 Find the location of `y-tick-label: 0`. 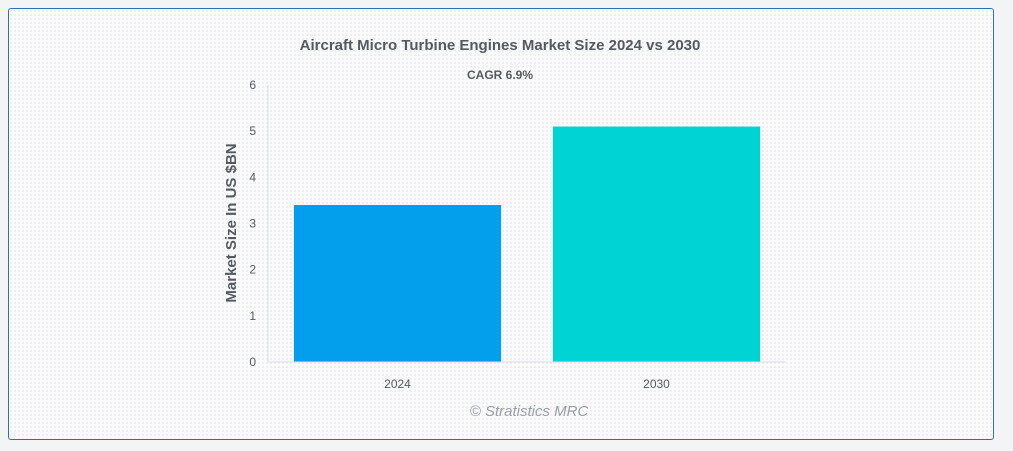

y-tick-label: 0 is located at coordinates (252, 362).